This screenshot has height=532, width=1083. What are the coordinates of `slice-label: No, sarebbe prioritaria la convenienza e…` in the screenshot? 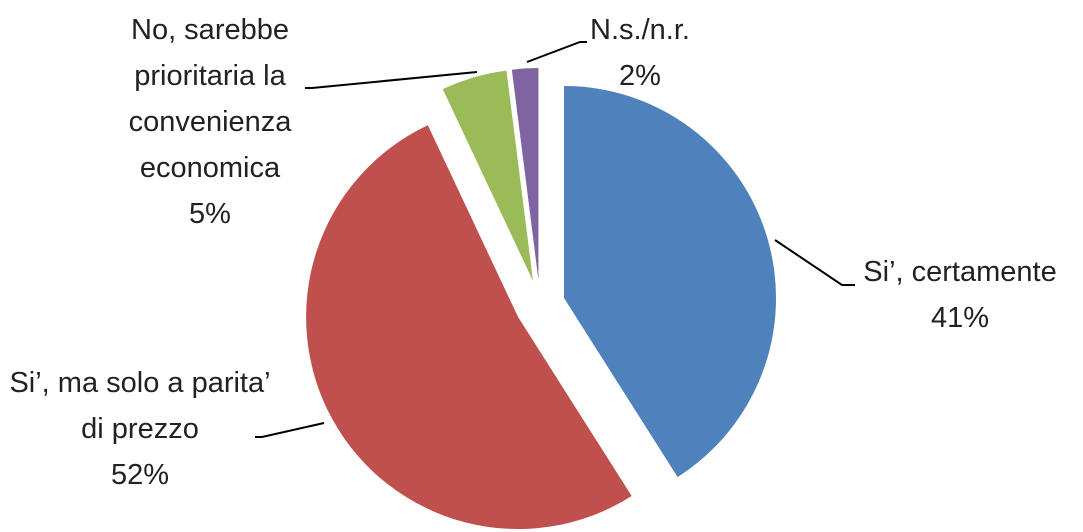 It's located at (210, 122).